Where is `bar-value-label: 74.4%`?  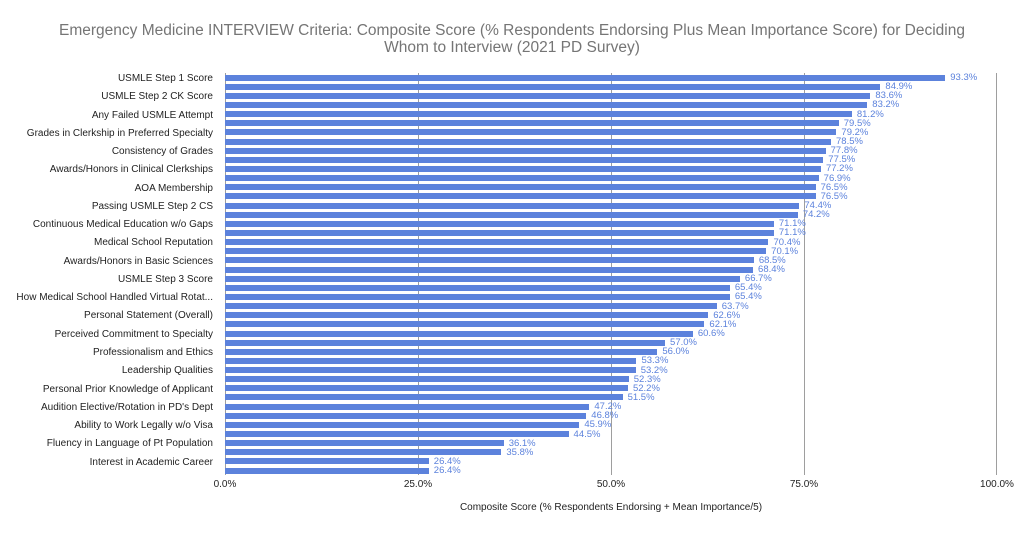 bar-value-label: 74.4% is located at coordinates (818, 206).